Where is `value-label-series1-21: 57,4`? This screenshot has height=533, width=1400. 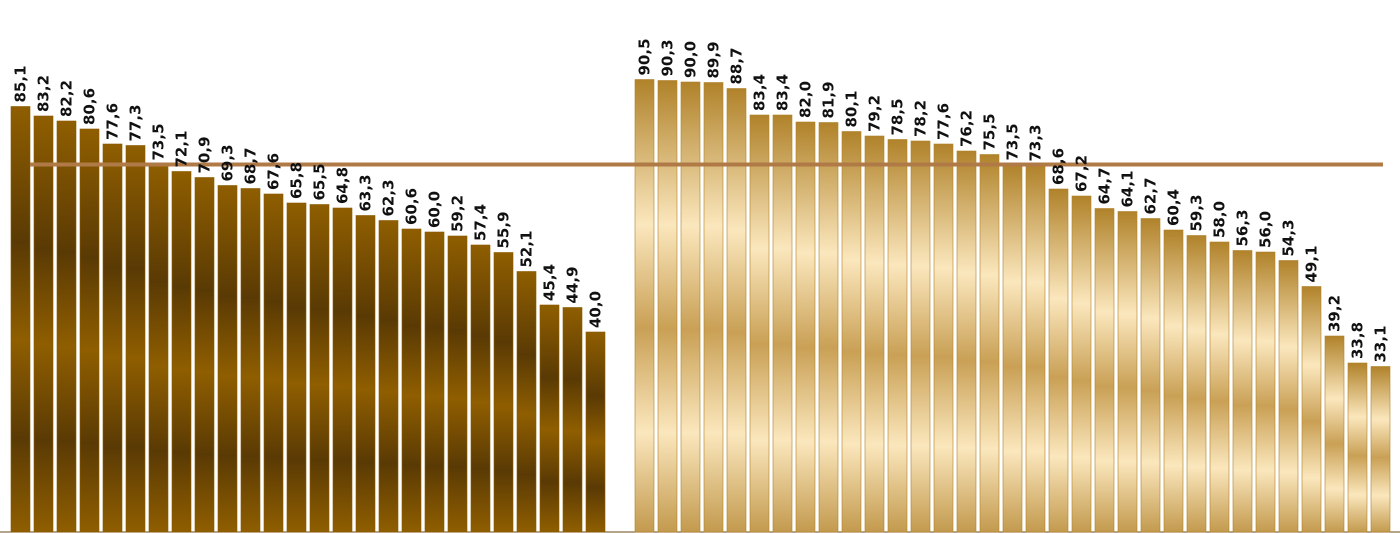
value-label-series1-21: 57,4 is located at coordinates (481, 222).